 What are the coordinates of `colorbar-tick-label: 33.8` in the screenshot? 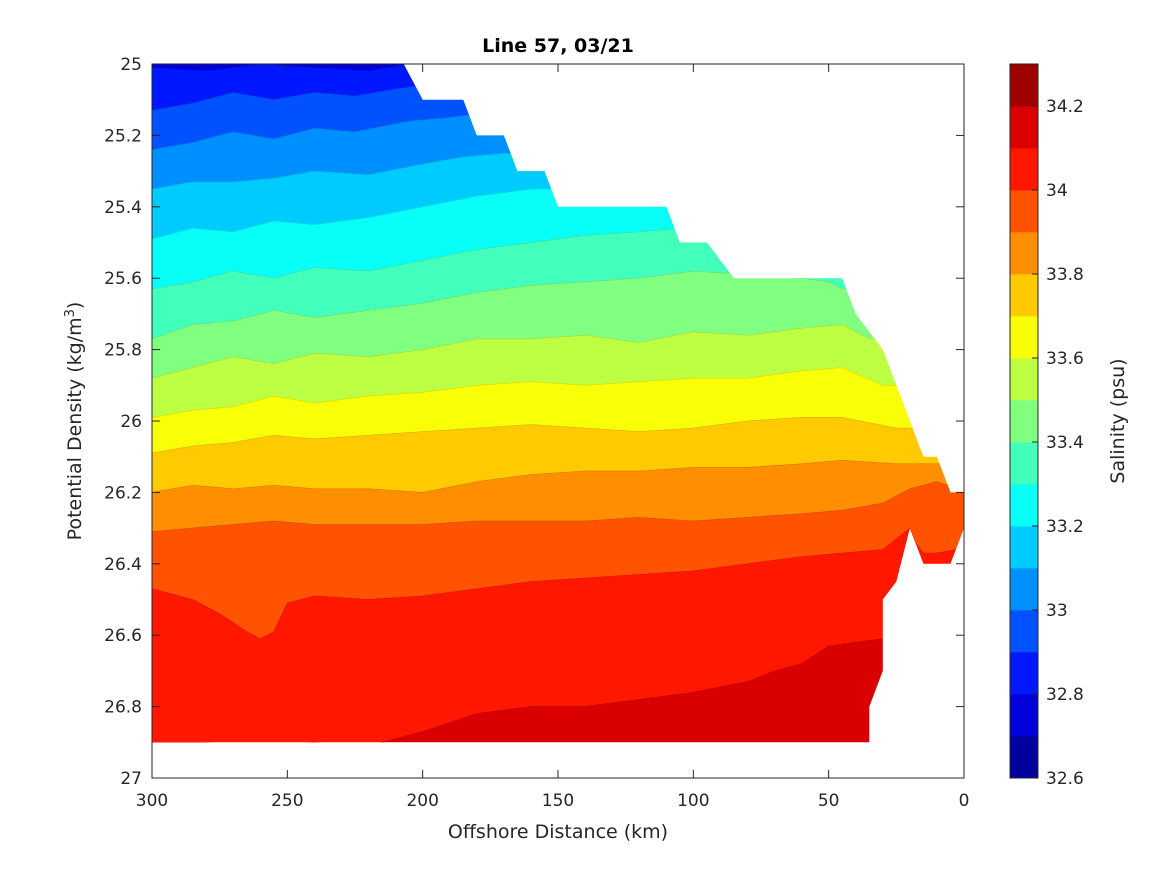 It's located at (1065, 275).